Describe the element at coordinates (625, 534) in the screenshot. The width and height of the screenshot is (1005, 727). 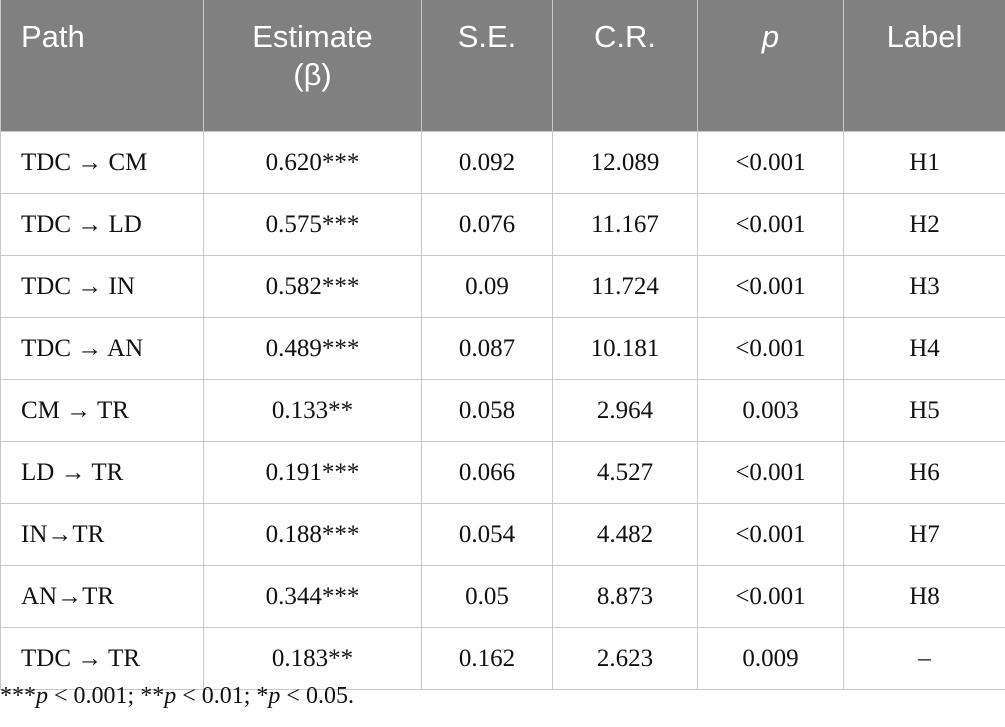
I see `table-cell: 4.482` at that location.